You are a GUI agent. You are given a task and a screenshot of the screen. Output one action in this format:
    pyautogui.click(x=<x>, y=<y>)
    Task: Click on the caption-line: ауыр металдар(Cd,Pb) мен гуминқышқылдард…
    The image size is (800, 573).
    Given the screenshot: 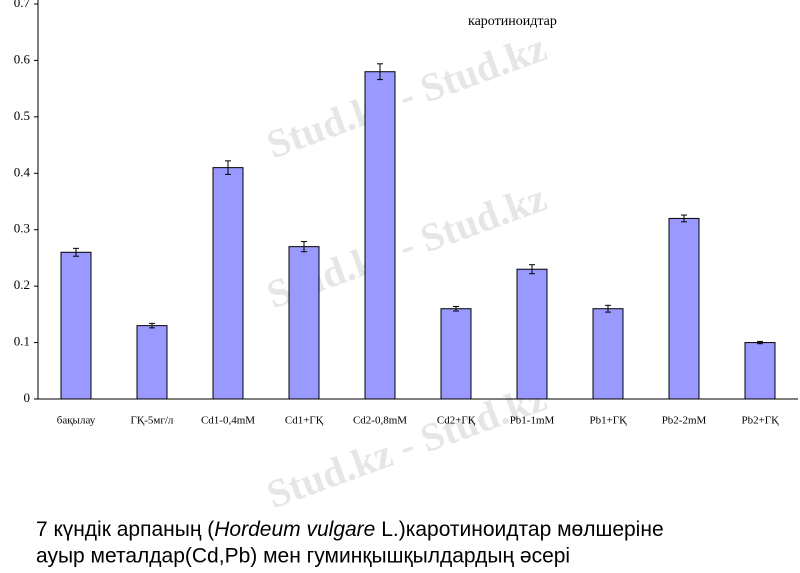 What is the action you would take?
    pyautogui.click(x=303, y=556)
    